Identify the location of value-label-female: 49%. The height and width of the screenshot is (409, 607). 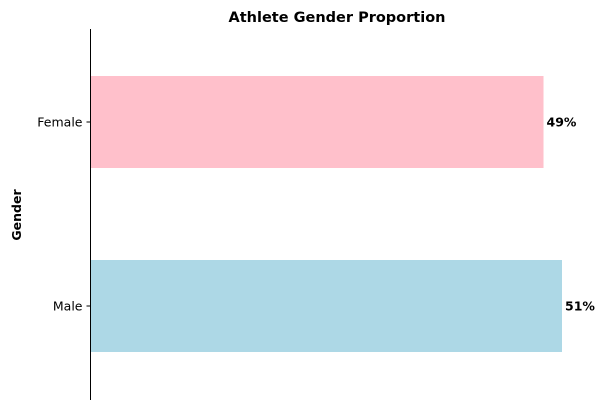
(562, 122).